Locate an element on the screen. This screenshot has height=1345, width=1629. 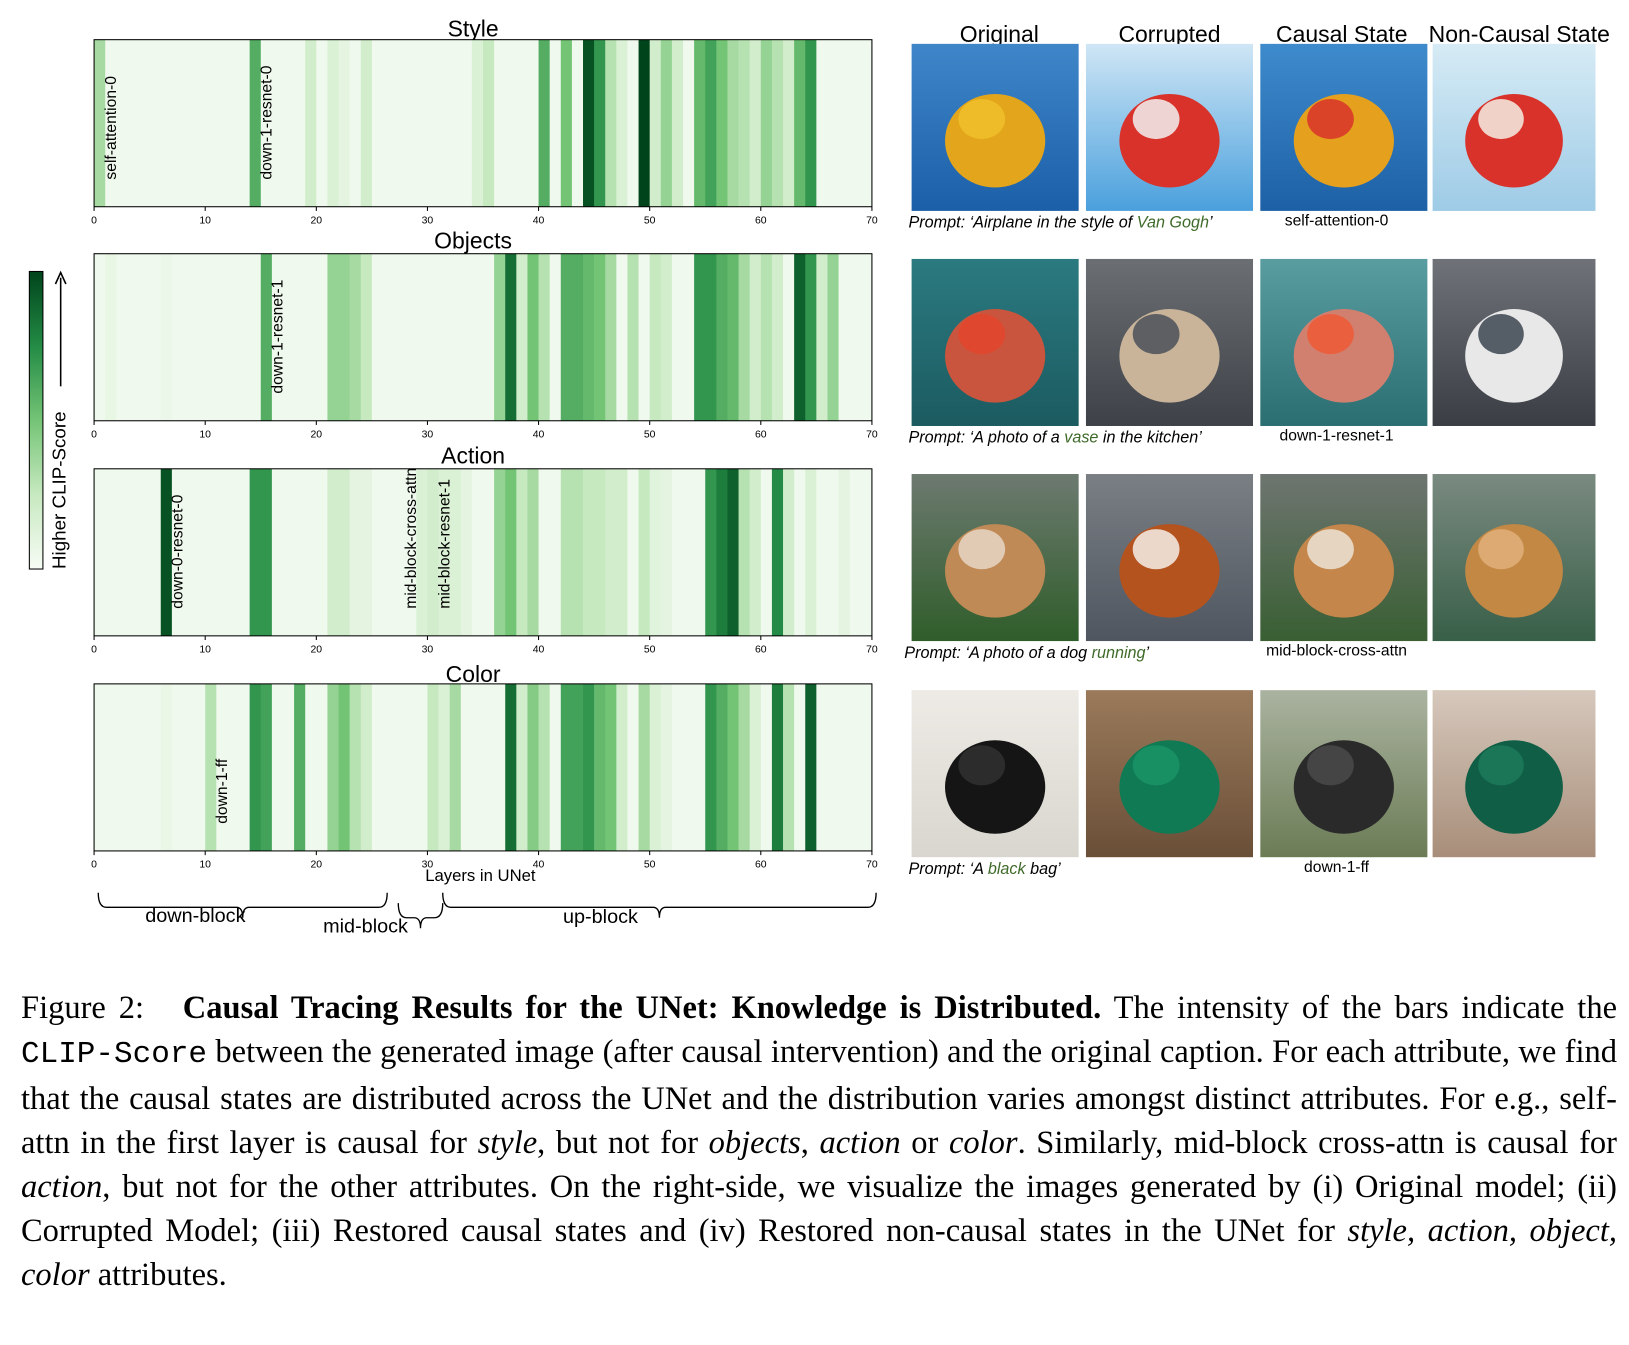
prompt-part: vase is located at coordinates (1081, 438).